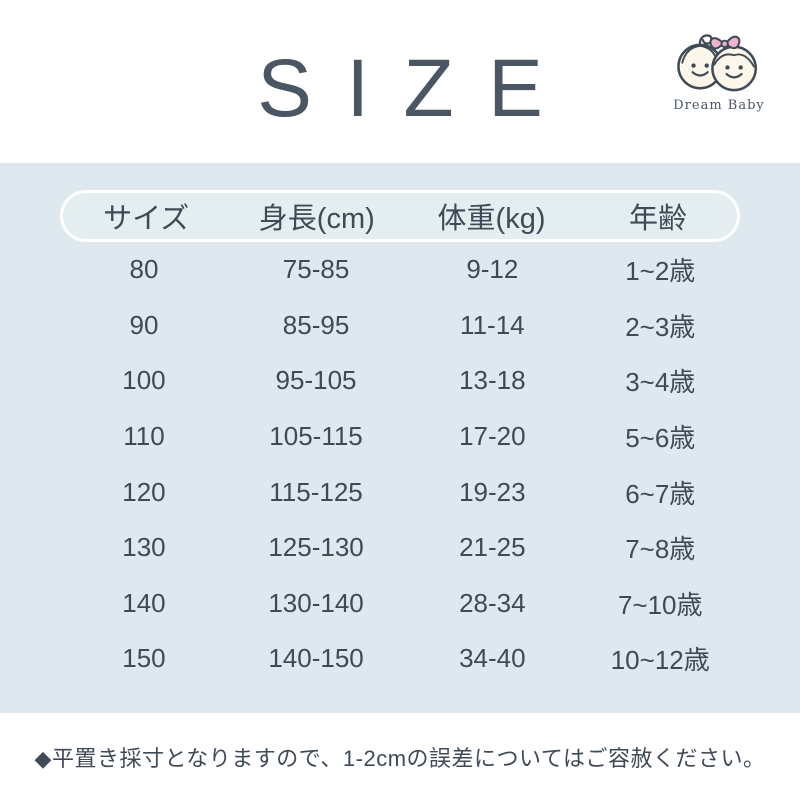  Describe the element at coordinates (146, 219) in the screenshot. I see `column-header-size: サイズ` at that location.